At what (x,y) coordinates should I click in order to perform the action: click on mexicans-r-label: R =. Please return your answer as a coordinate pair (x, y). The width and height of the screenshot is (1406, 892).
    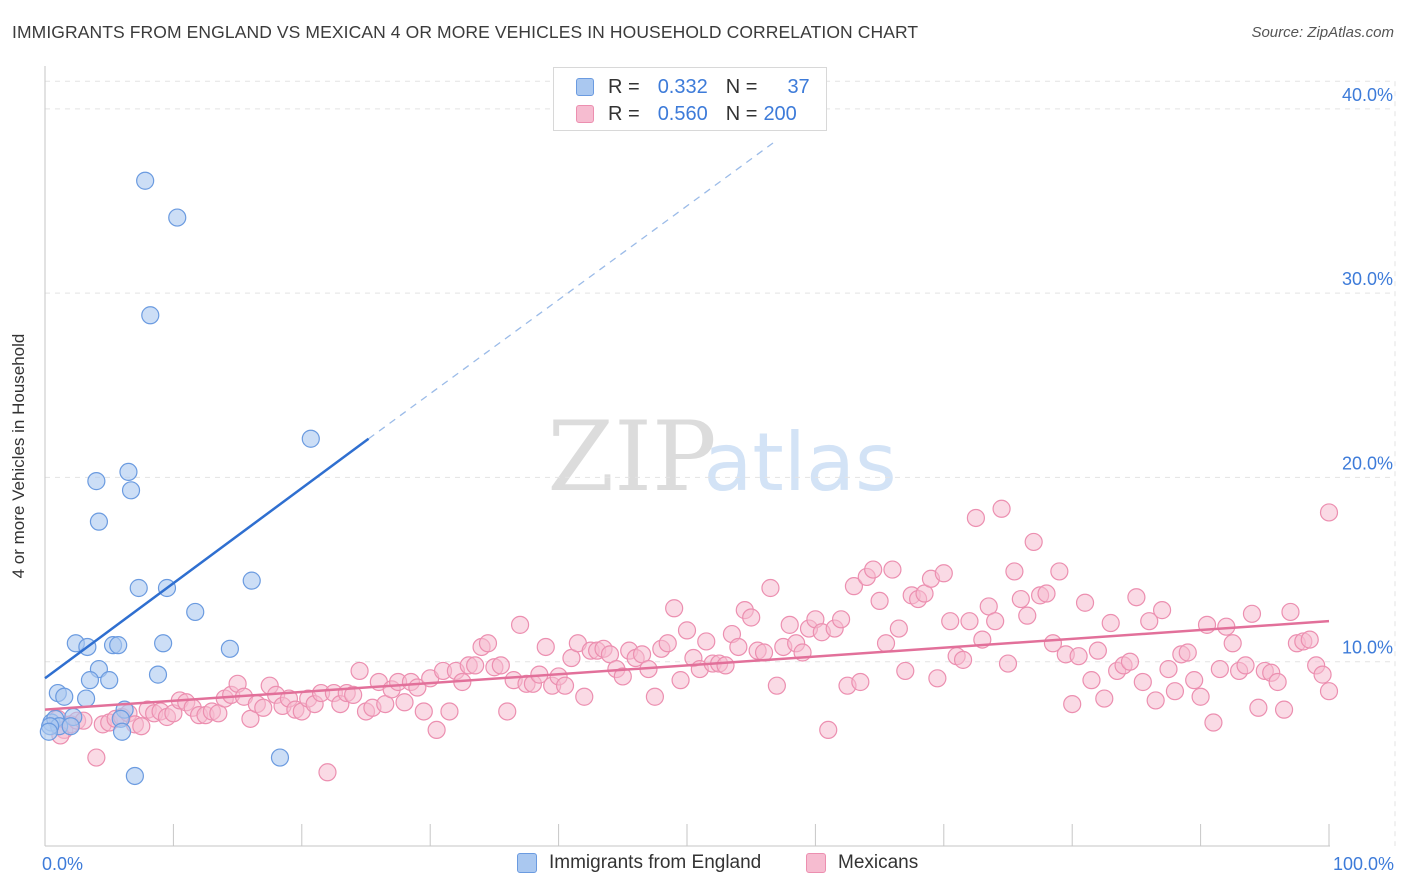
    Looking at the image, I should click on (624, 113).